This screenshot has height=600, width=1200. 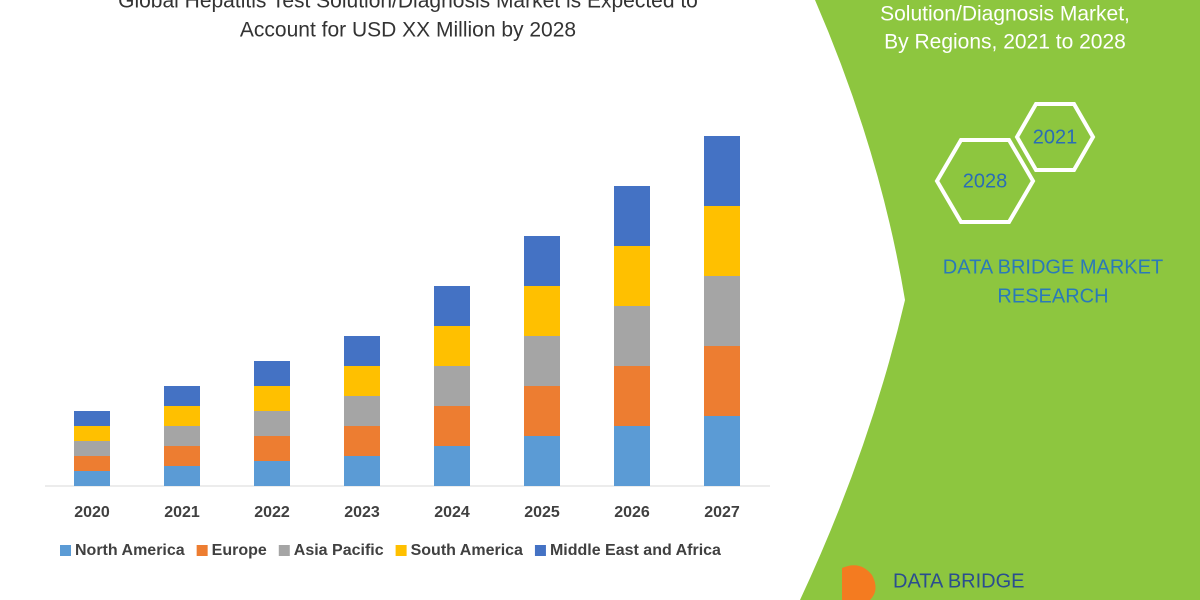 I want to click on x-tick-label: 2023, so click(x=362, y=512).